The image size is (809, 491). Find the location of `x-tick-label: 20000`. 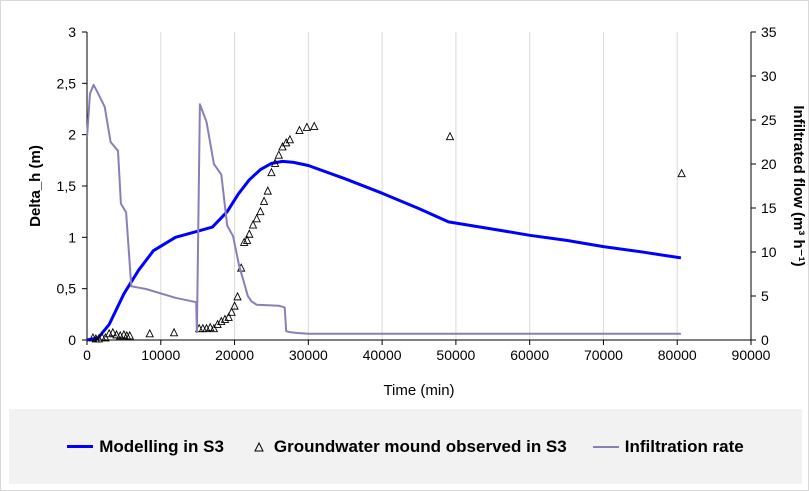

x-tick-label: 20000 is located at coordinates (234, 355).